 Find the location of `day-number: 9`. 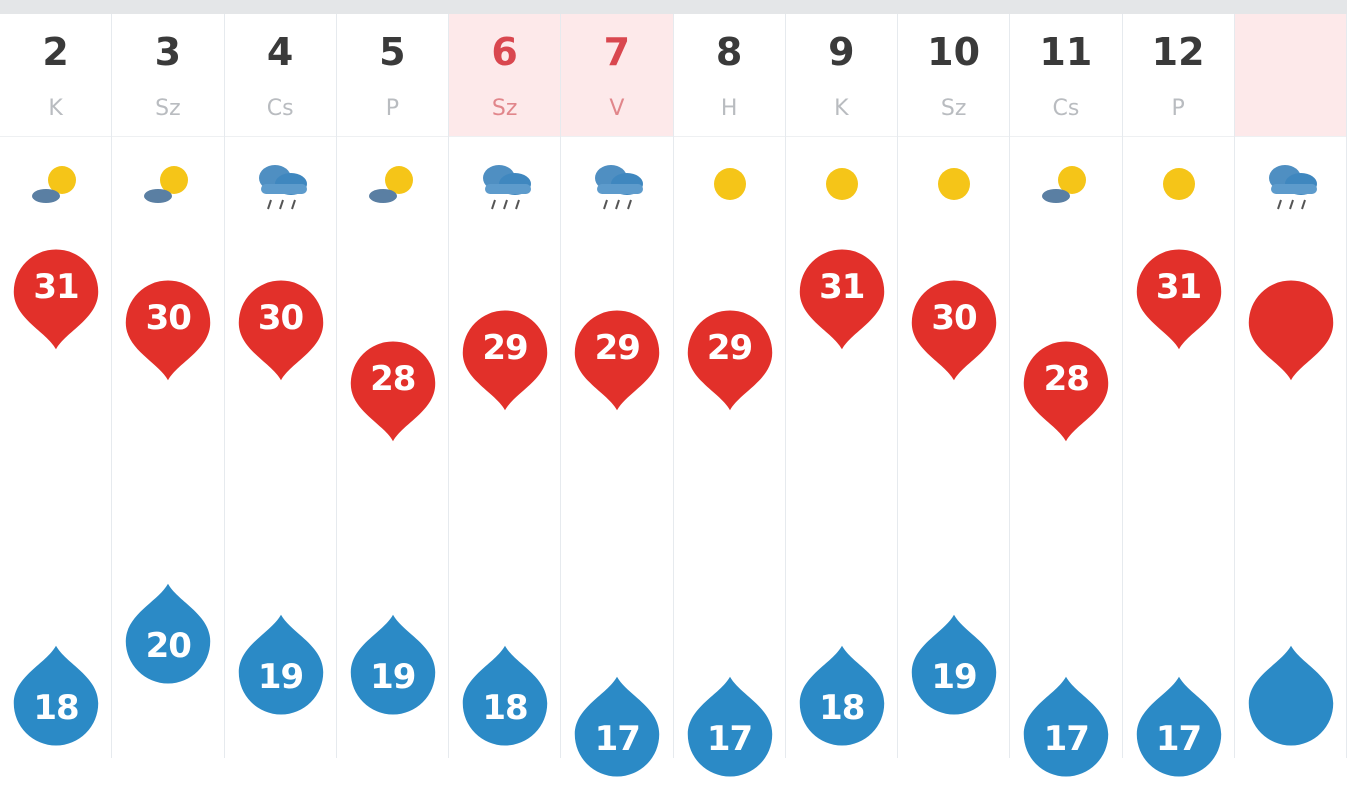

day-number: 9 is located at coordinates (841, 52).